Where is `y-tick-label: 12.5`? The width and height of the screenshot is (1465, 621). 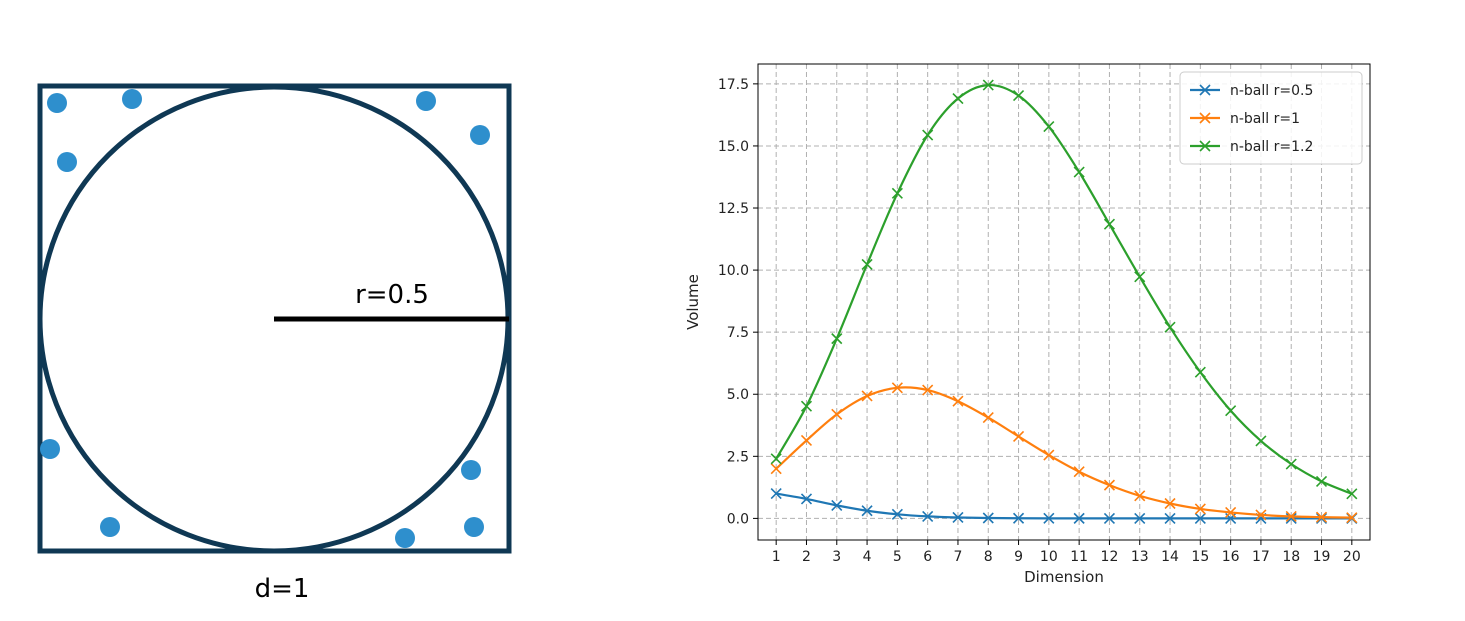 y-tick-label: 12.5 is located at coordinates (733, 209).